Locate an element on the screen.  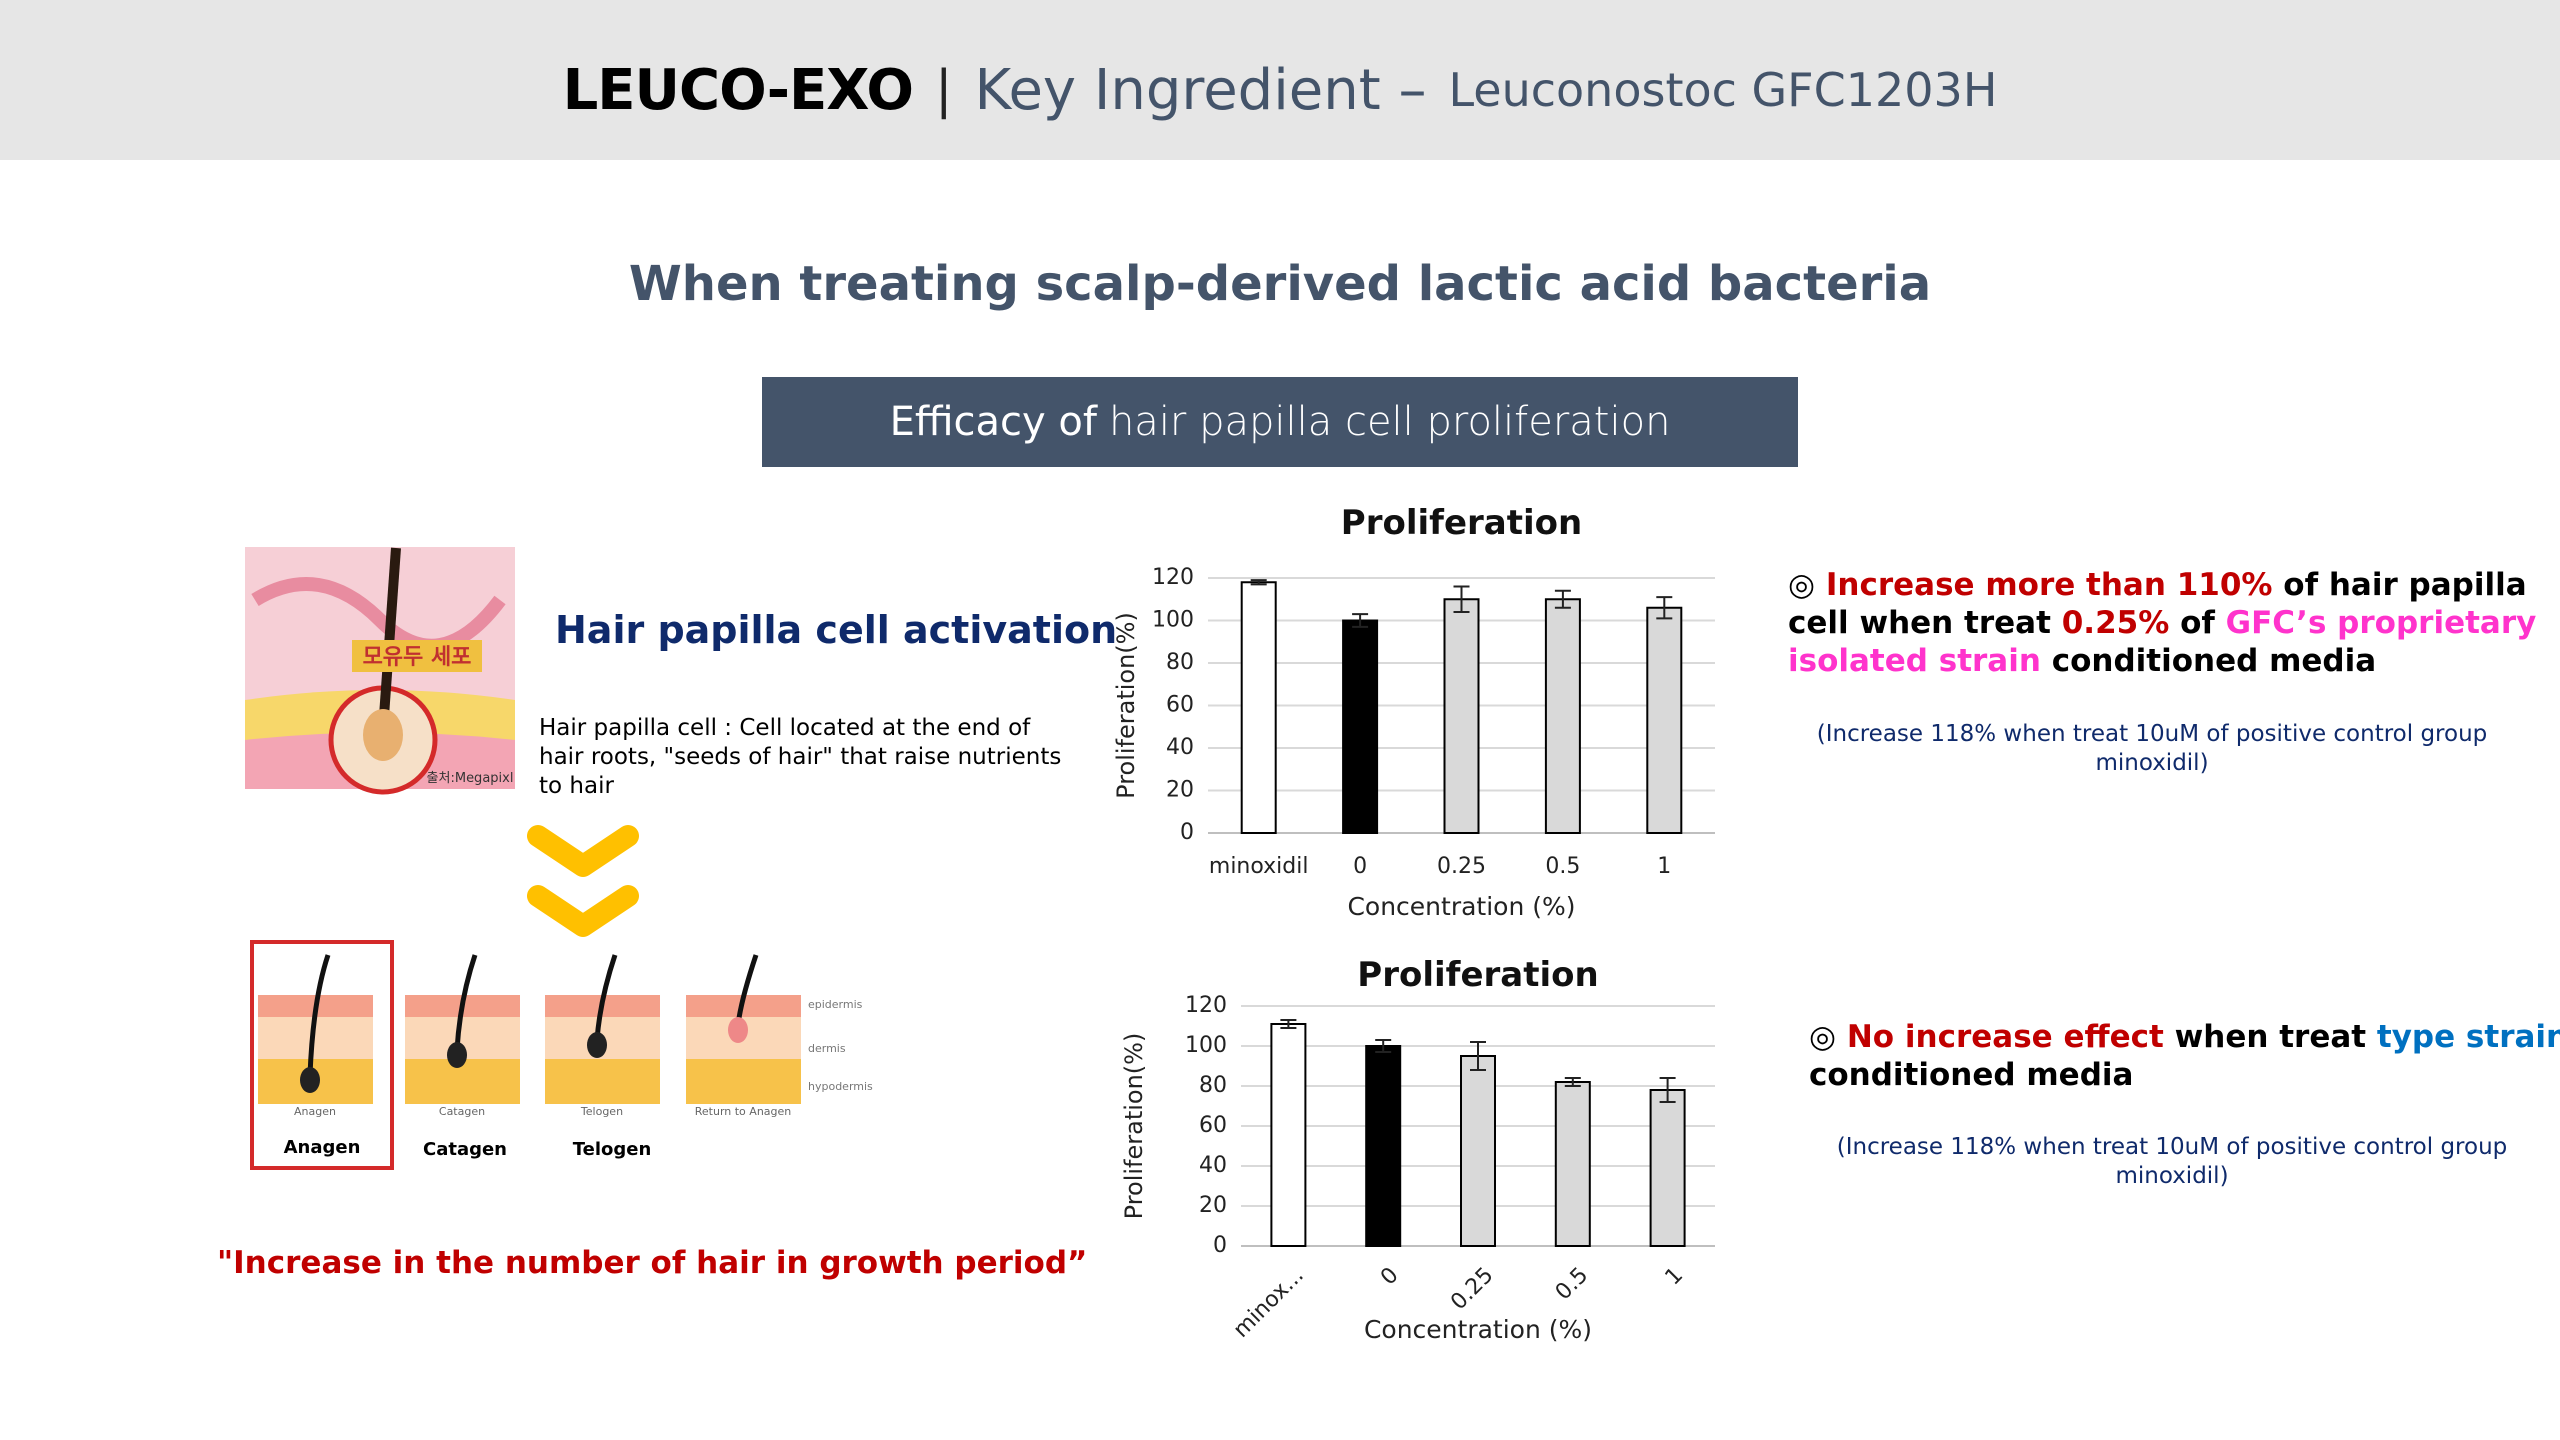
stage-label: Telogen is located at coordinates (612, 1149).